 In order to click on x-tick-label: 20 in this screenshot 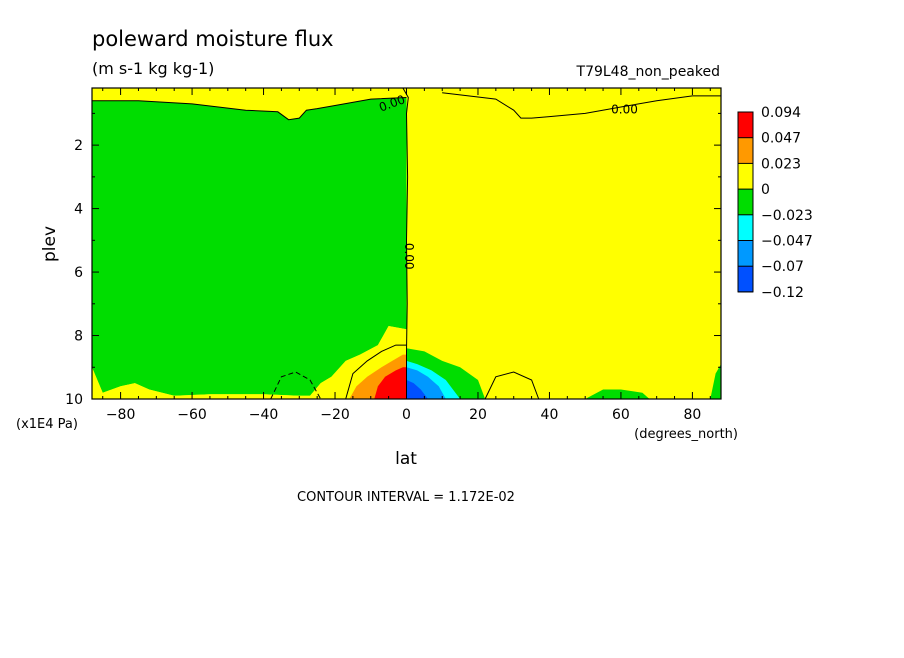, I will do `click(478, 415)`.